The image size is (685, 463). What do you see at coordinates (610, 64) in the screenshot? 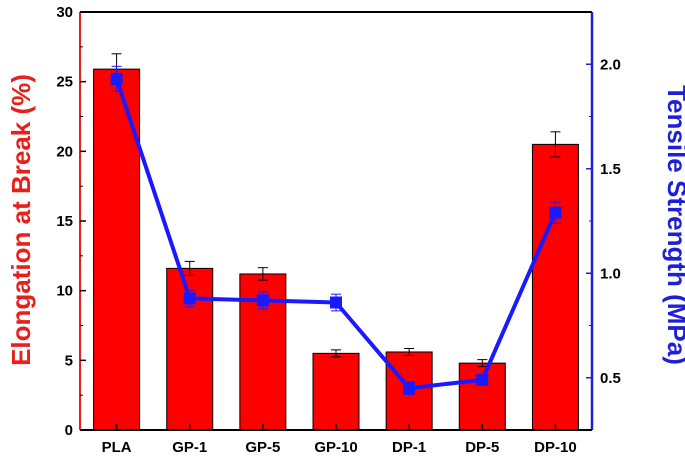
I see `right-tick-label: 2.0` at bounding box center [610, 64].